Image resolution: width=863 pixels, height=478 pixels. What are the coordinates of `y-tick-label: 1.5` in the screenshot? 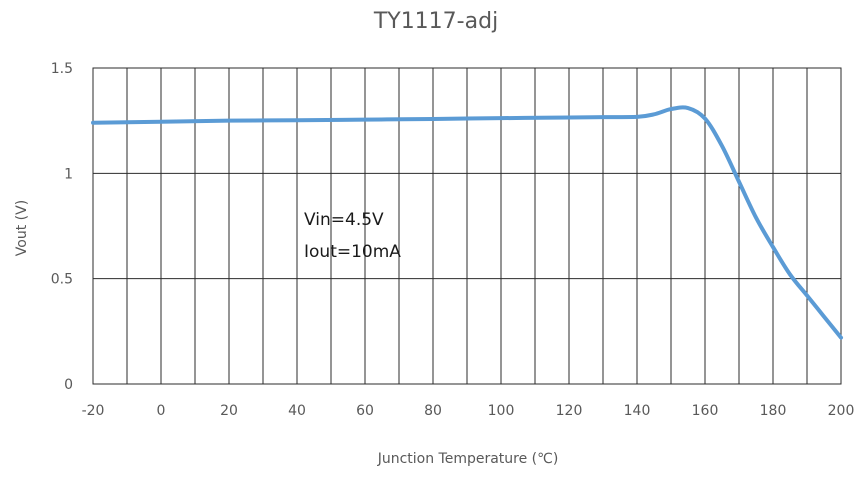 It's located at (62, 69).